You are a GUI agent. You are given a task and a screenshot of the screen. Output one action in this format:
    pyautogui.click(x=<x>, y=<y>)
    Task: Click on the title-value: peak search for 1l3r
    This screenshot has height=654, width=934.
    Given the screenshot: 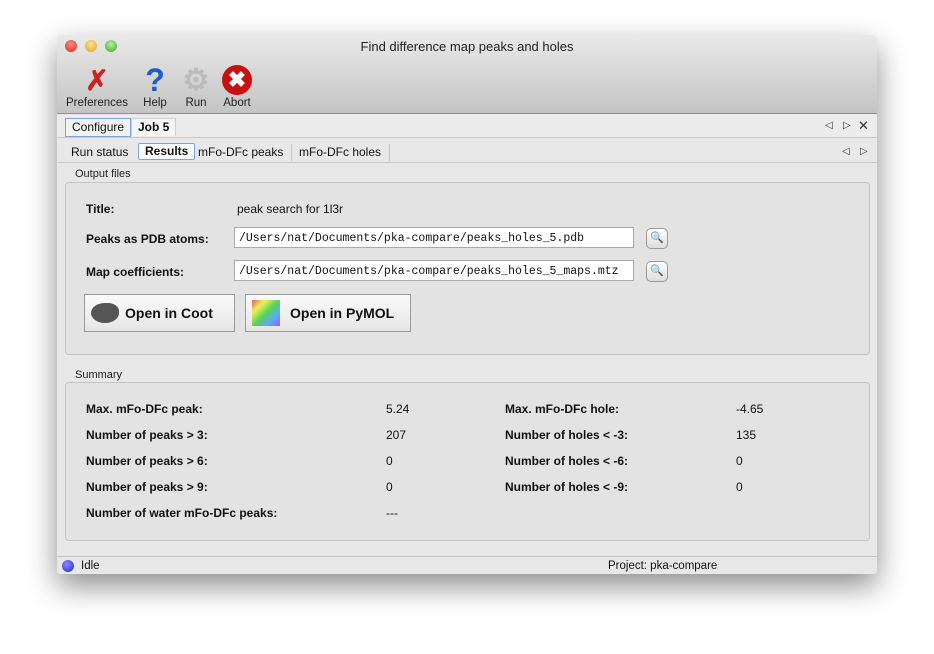 What is the action you would take?
    pyautogui.click(x=290, y=209)
    